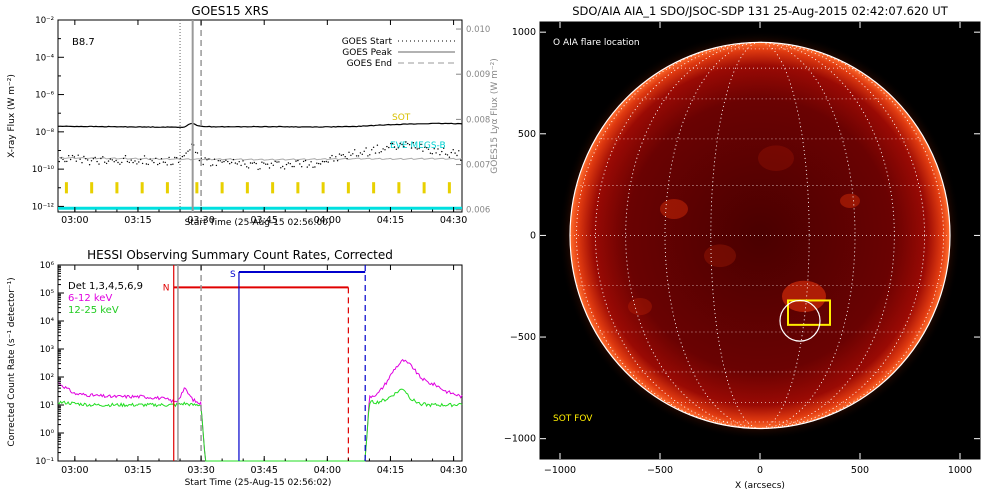 The image size is (1000, 504). What do you see at coordinates (260, 410) in the screenshot?
I see `hessi-6-12kev-line` at bounding box center [260, 410].